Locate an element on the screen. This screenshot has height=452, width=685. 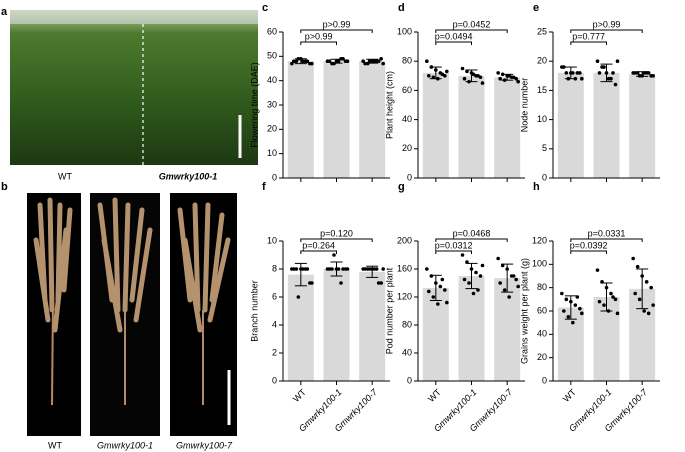
y-axis-label: Pod number per plant is located at coordinates (389, 310).